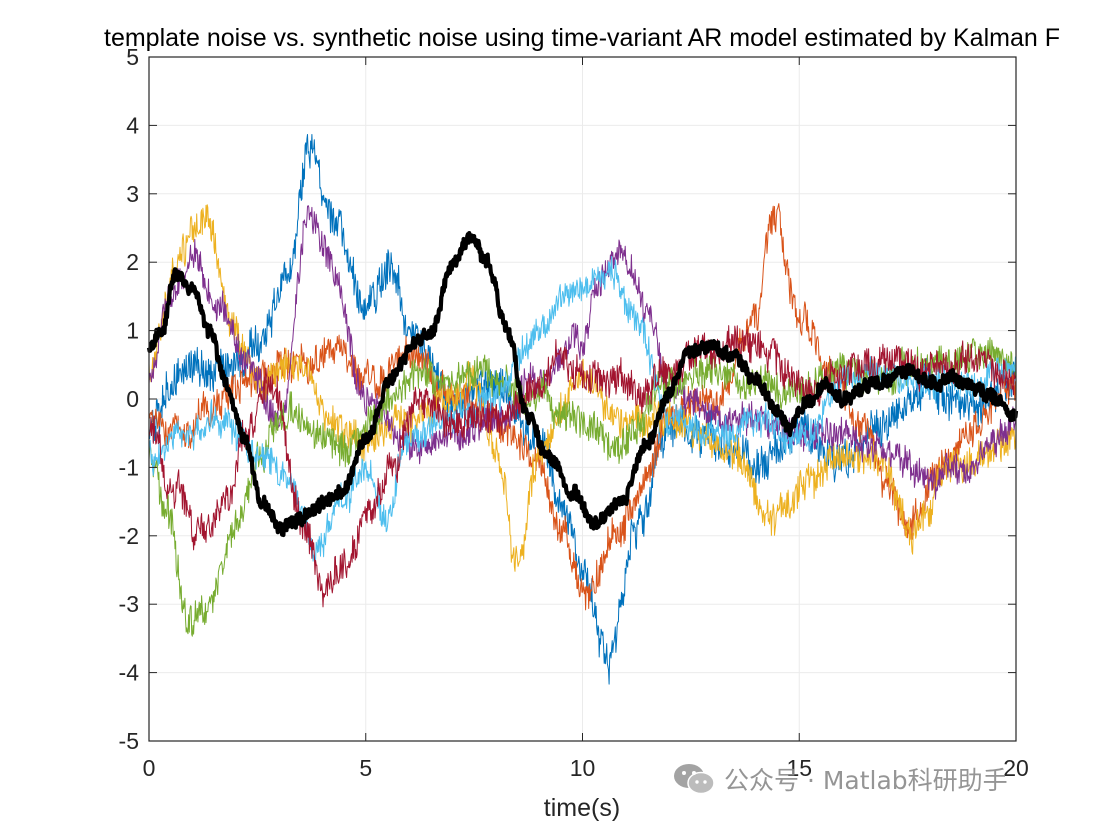 The image size is (1117, 824). I want to click on watermark-text: 公众号 · Matlab科研助手, so click(866, 780).